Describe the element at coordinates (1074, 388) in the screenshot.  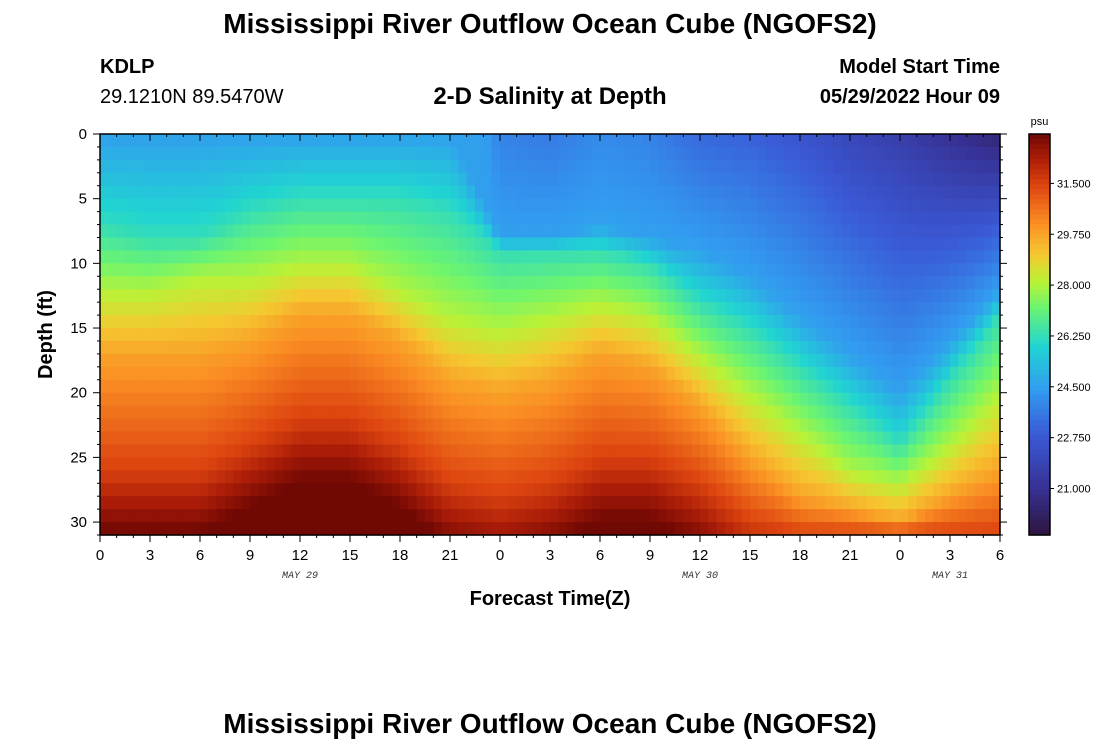
I see `colorbar-tick-label: 24.500` at that location.